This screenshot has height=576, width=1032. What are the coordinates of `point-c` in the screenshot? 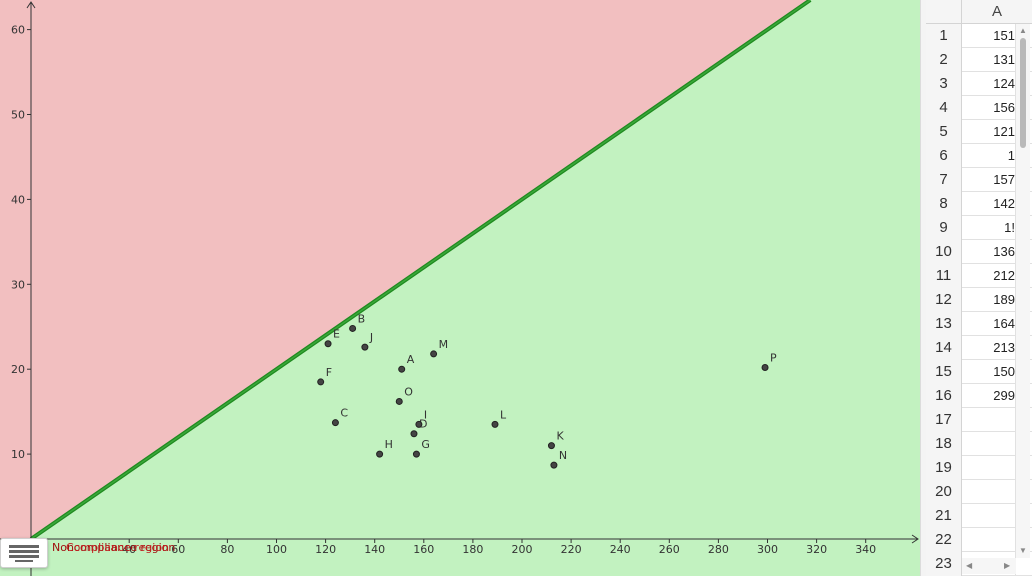 It's located at (335, 423).